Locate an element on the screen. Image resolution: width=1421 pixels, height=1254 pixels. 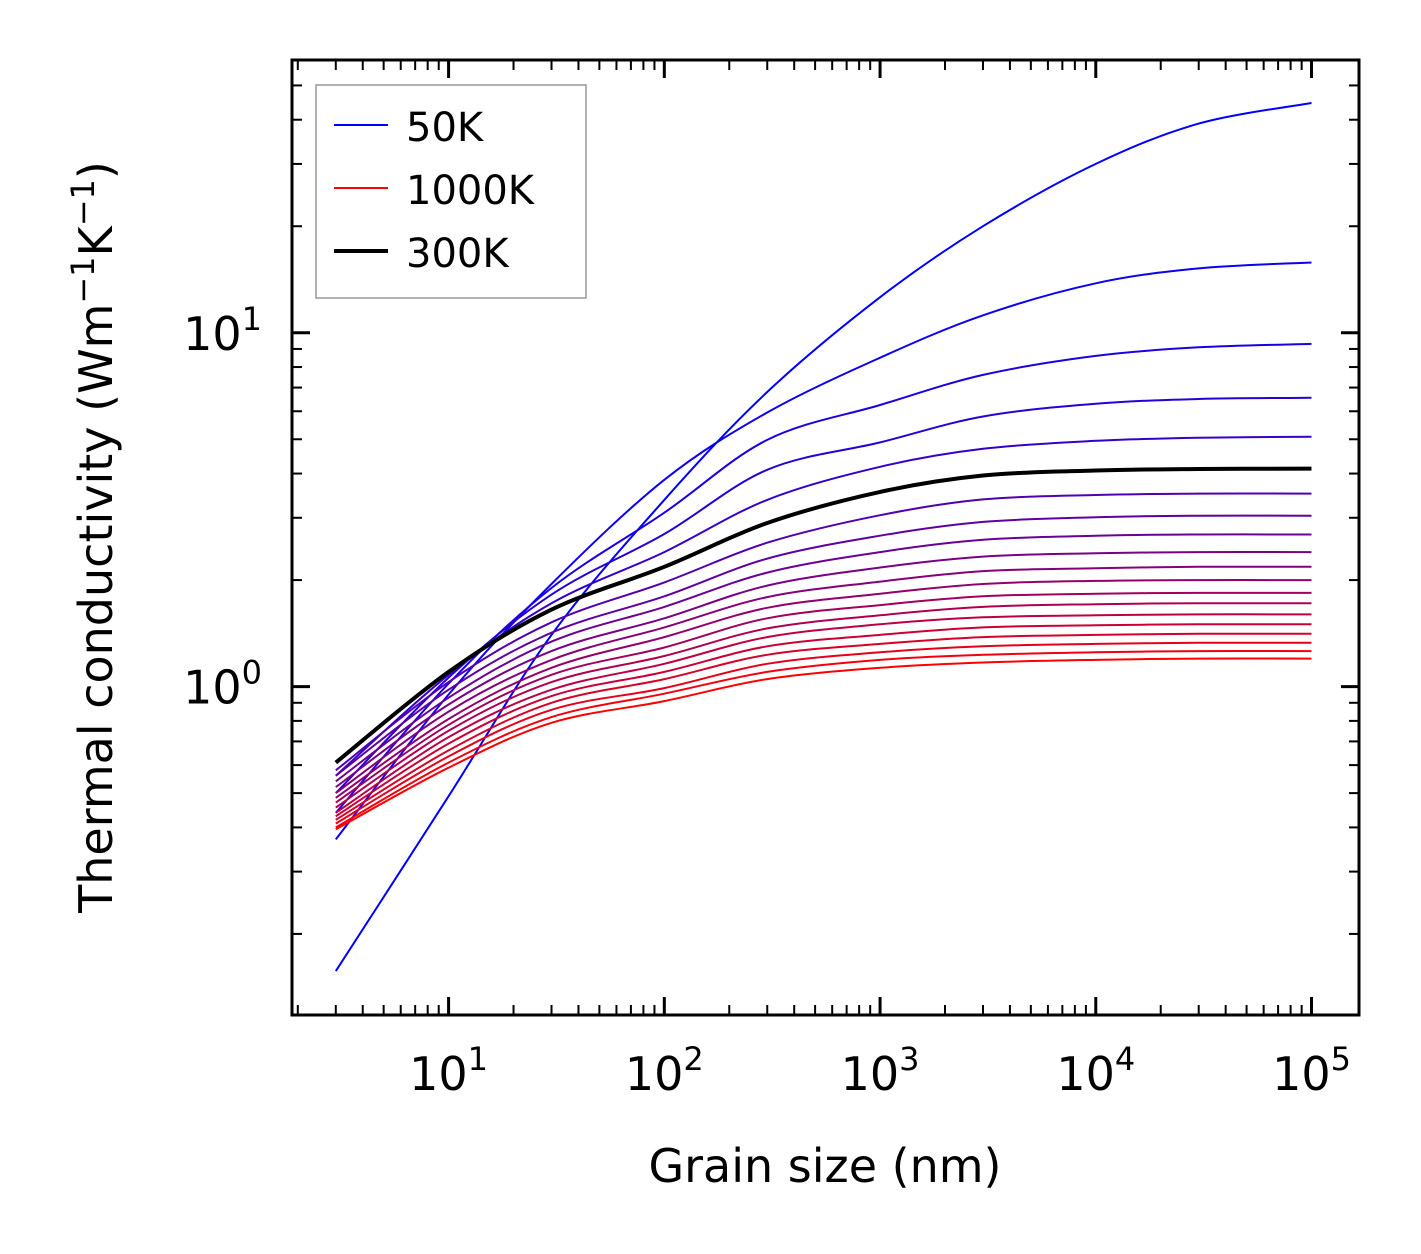
series-line-650k is located at coordinates (823, 697).